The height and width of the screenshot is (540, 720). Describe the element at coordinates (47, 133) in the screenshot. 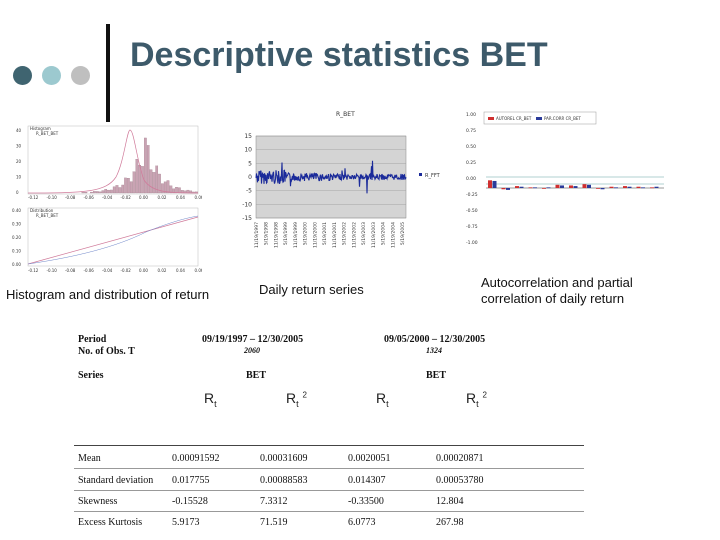

I see `hist-legend-2: R_BET_BET` at that location.